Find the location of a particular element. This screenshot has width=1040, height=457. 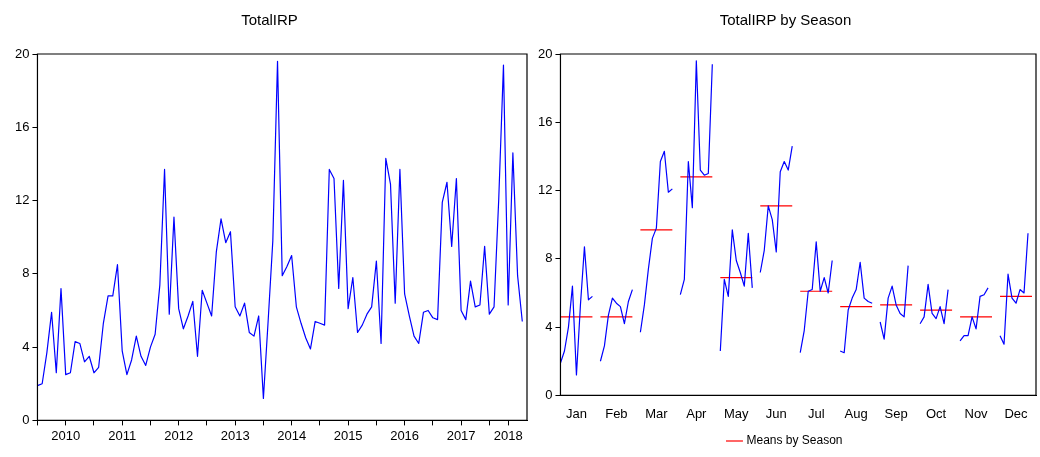

x-tick-label: 2013 is located at coordinates (235, 435).